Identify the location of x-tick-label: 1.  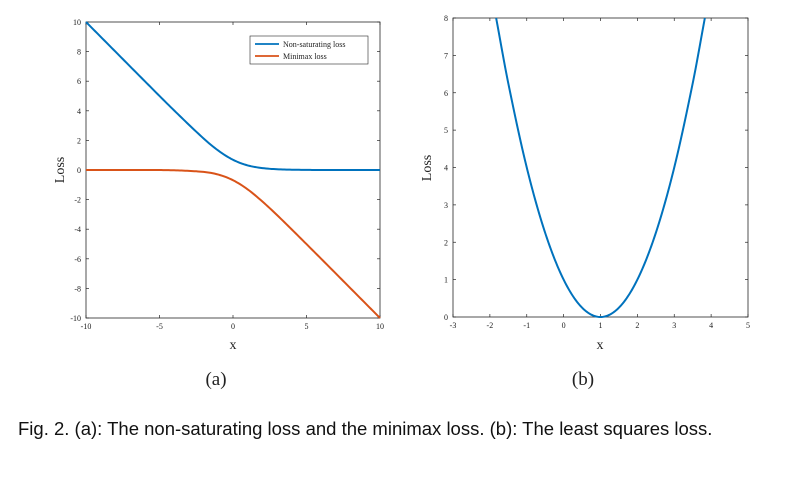
(601, 325).